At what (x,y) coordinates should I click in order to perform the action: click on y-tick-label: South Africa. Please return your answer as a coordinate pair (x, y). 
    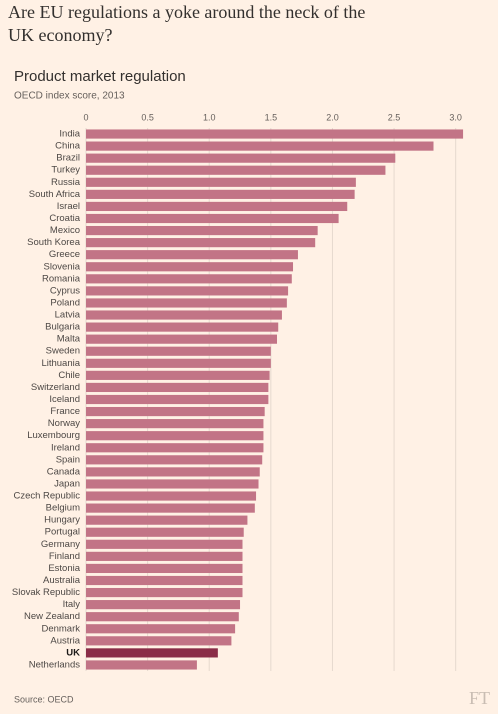
    Looking at the image, I should click on (55, 194).